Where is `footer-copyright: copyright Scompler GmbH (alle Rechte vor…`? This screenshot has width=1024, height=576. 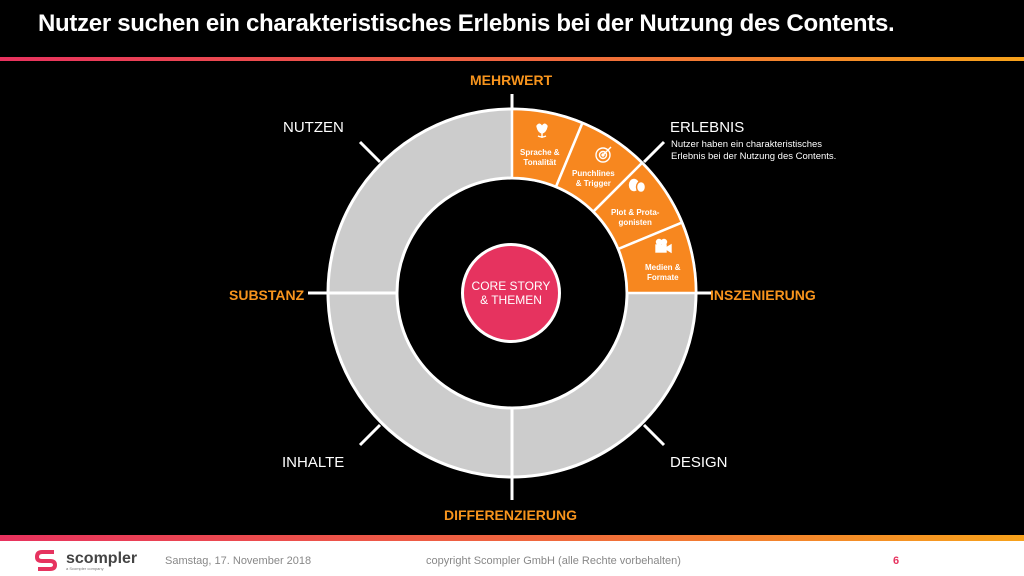
footer-copyright: copyright Scompler GmbH (alle Rechte vor… is located at coordinates (553, 561).